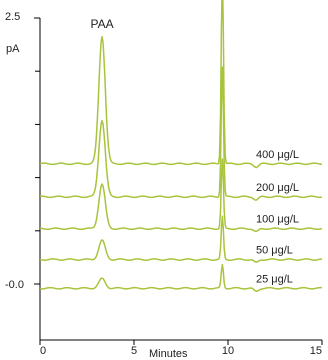  What do you see at coordinates (228, 351) in the screenshot?
I see `x-tick-label: 10` at bounding box center [228, 351].